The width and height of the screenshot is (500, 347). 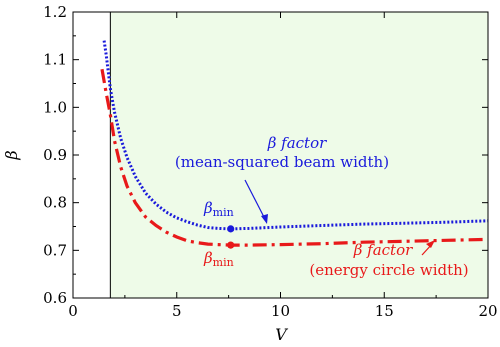 I want to click on red-annotation-title: β factor, so click(x=383, y=250).